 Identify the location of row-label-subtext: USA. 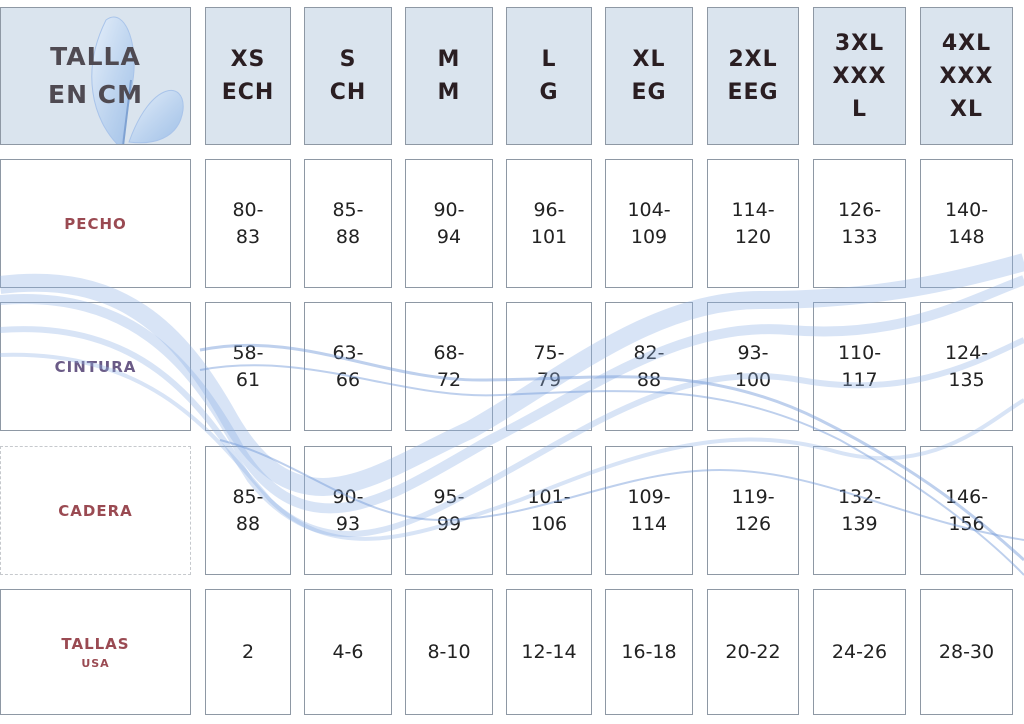
(95, 663).